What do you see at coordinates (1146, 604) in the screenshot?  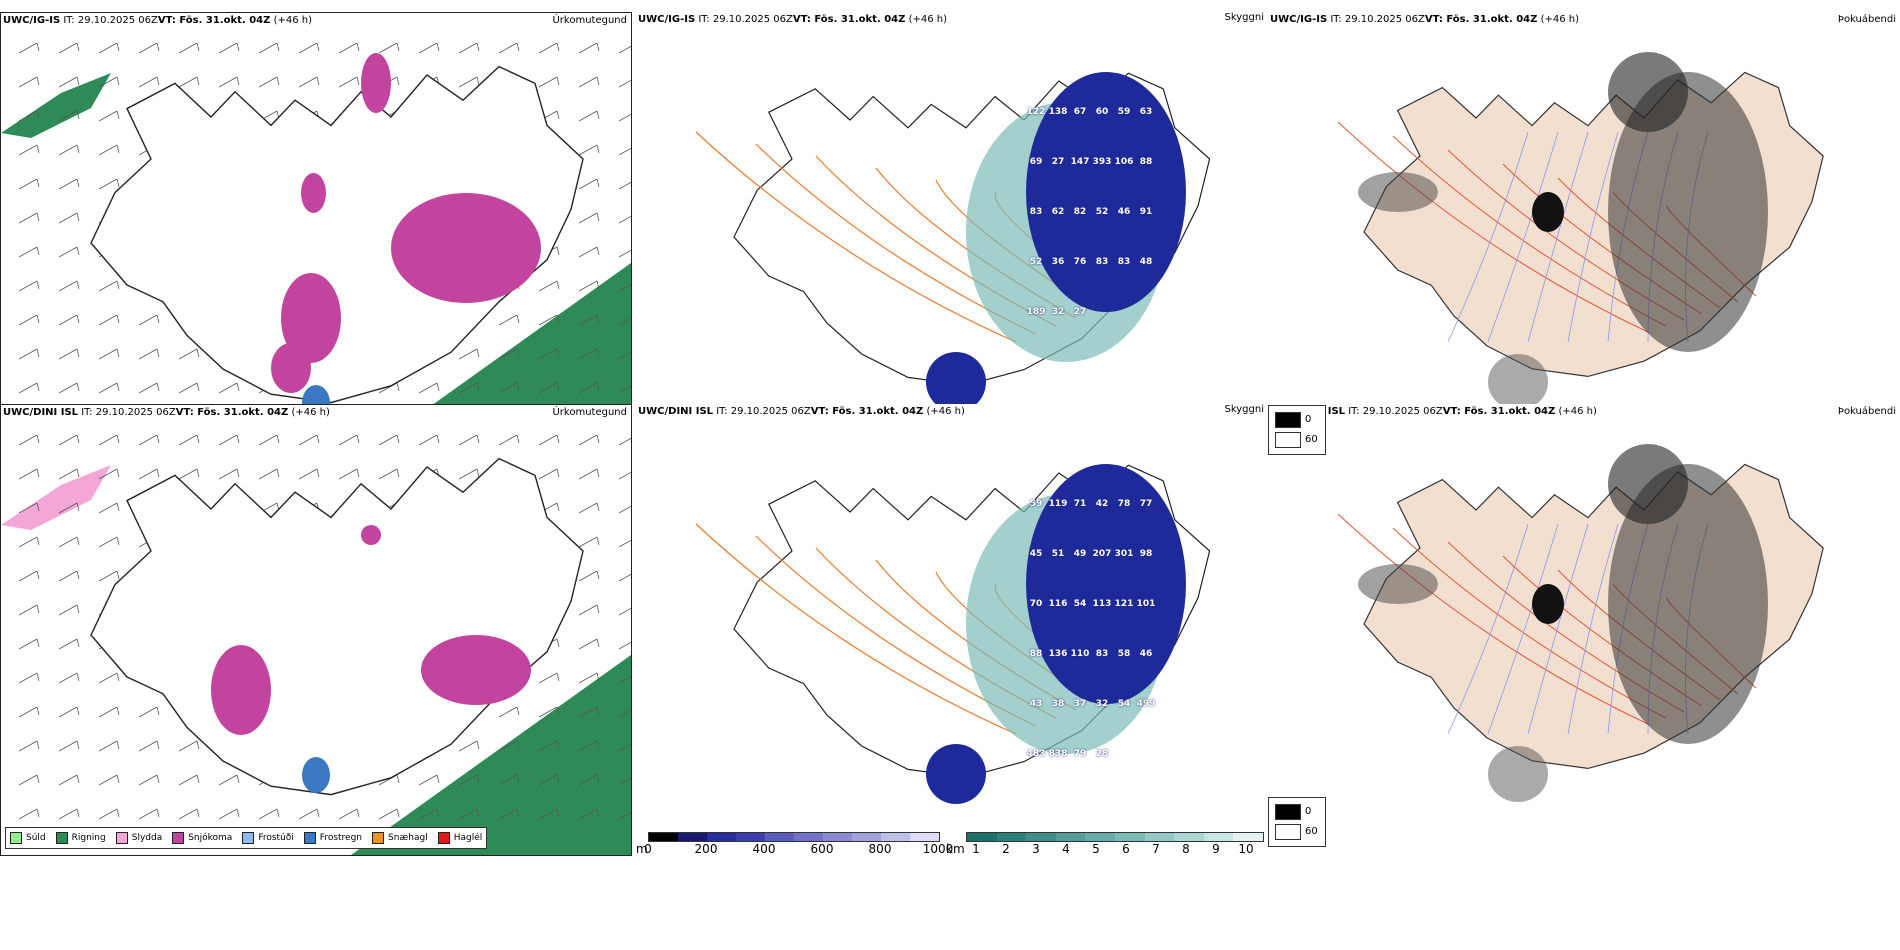 I see `visibility-value: 101` at bounding box center [1146, 604].